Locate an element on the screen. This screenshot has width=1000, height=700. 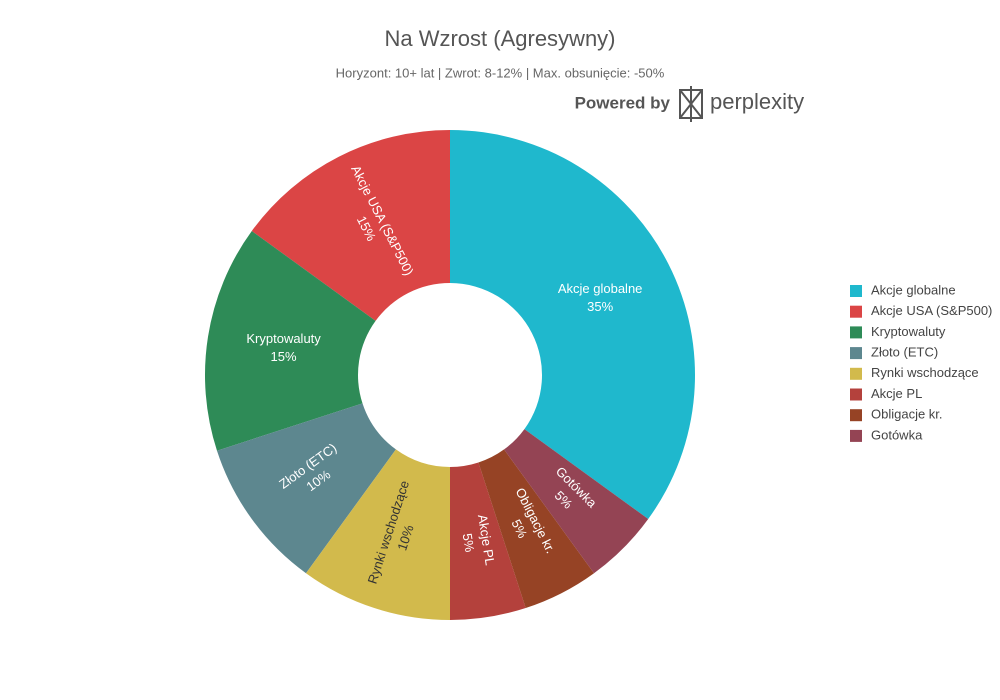
slice-label-value: 5% is located at coordinates (469, 542).